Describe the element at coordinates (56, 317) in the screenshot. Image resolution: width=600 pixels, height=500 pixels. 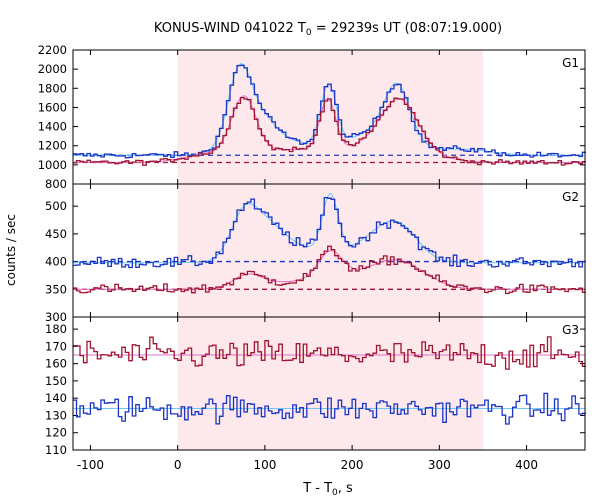
I see `y-tick-label: 300` at that location.